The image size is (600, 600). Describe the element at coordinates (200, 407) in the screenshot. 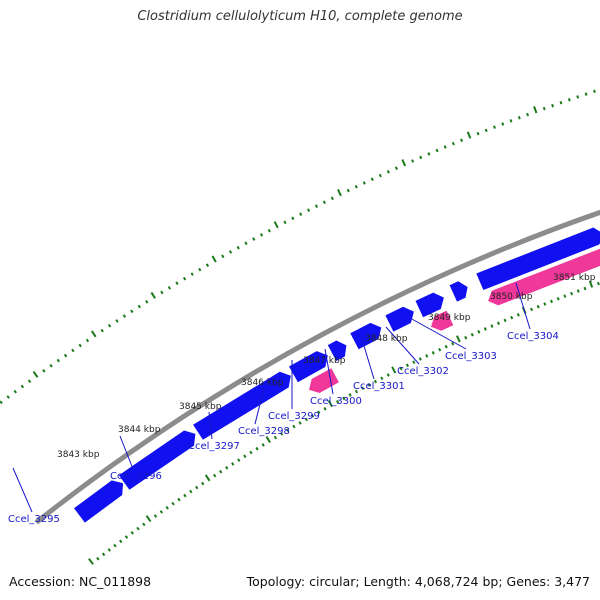

I see `tick-label: 3845 kbp` at that location.